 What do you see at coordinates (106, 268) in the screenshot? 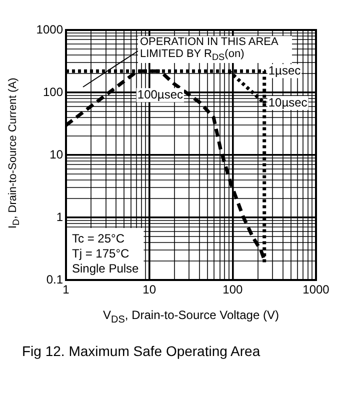
I see `annotation: Single Pulse` at bounding box center [106, 268].